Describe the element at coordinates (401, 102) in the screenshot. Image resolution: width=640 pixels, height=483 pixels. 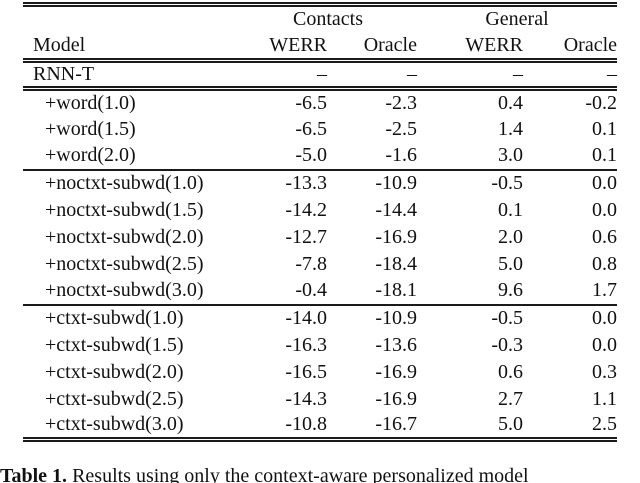
I see `value-cell-oracle-contacts: -2.3` at that location.